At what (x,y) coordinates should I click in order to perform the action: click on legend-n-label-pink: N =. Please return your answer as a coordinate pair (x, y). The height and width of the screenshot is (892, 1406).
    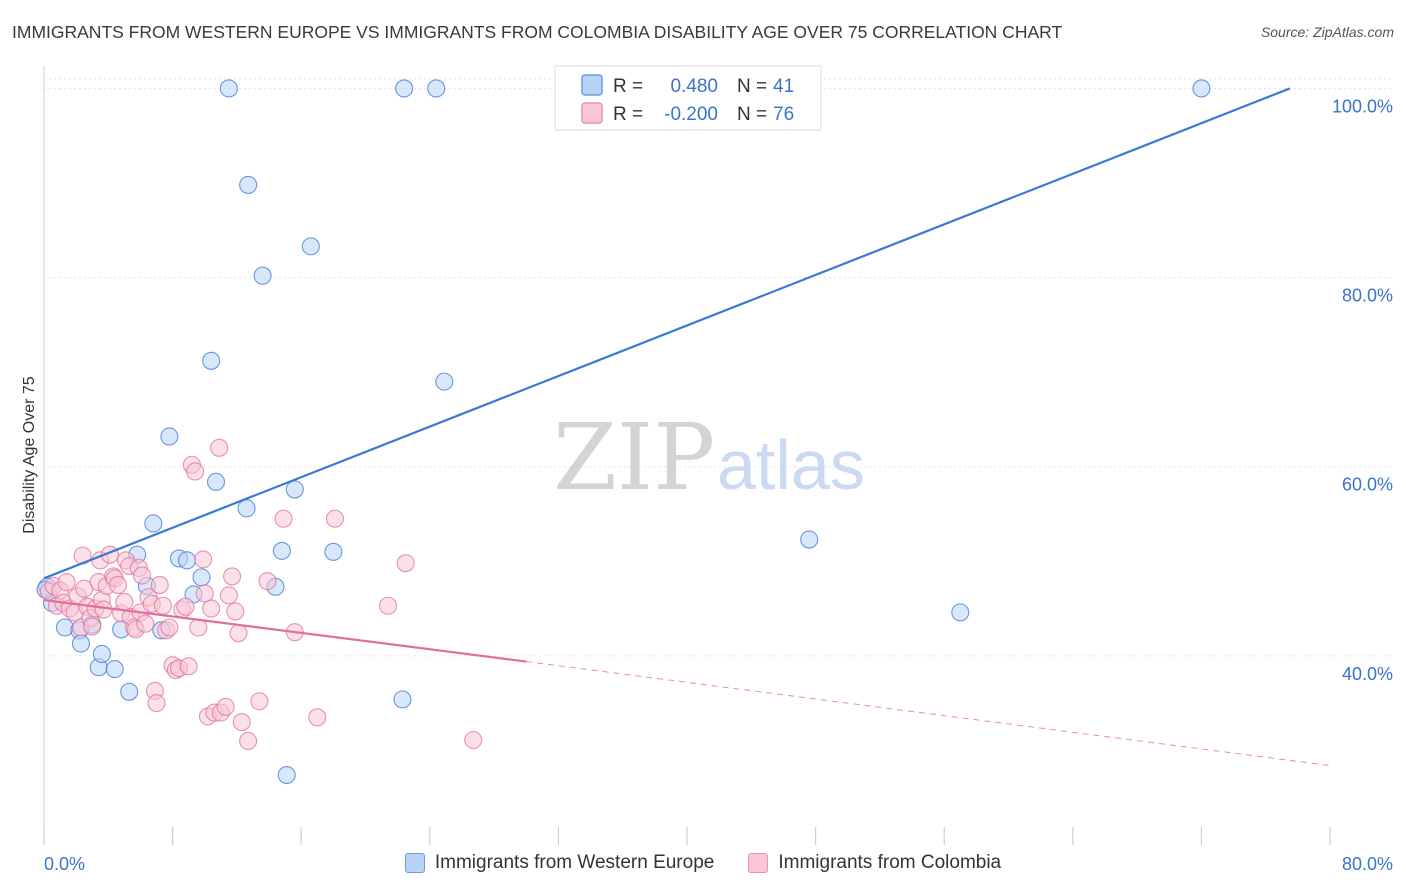
    Looking at the image, I should click on (752, 114).